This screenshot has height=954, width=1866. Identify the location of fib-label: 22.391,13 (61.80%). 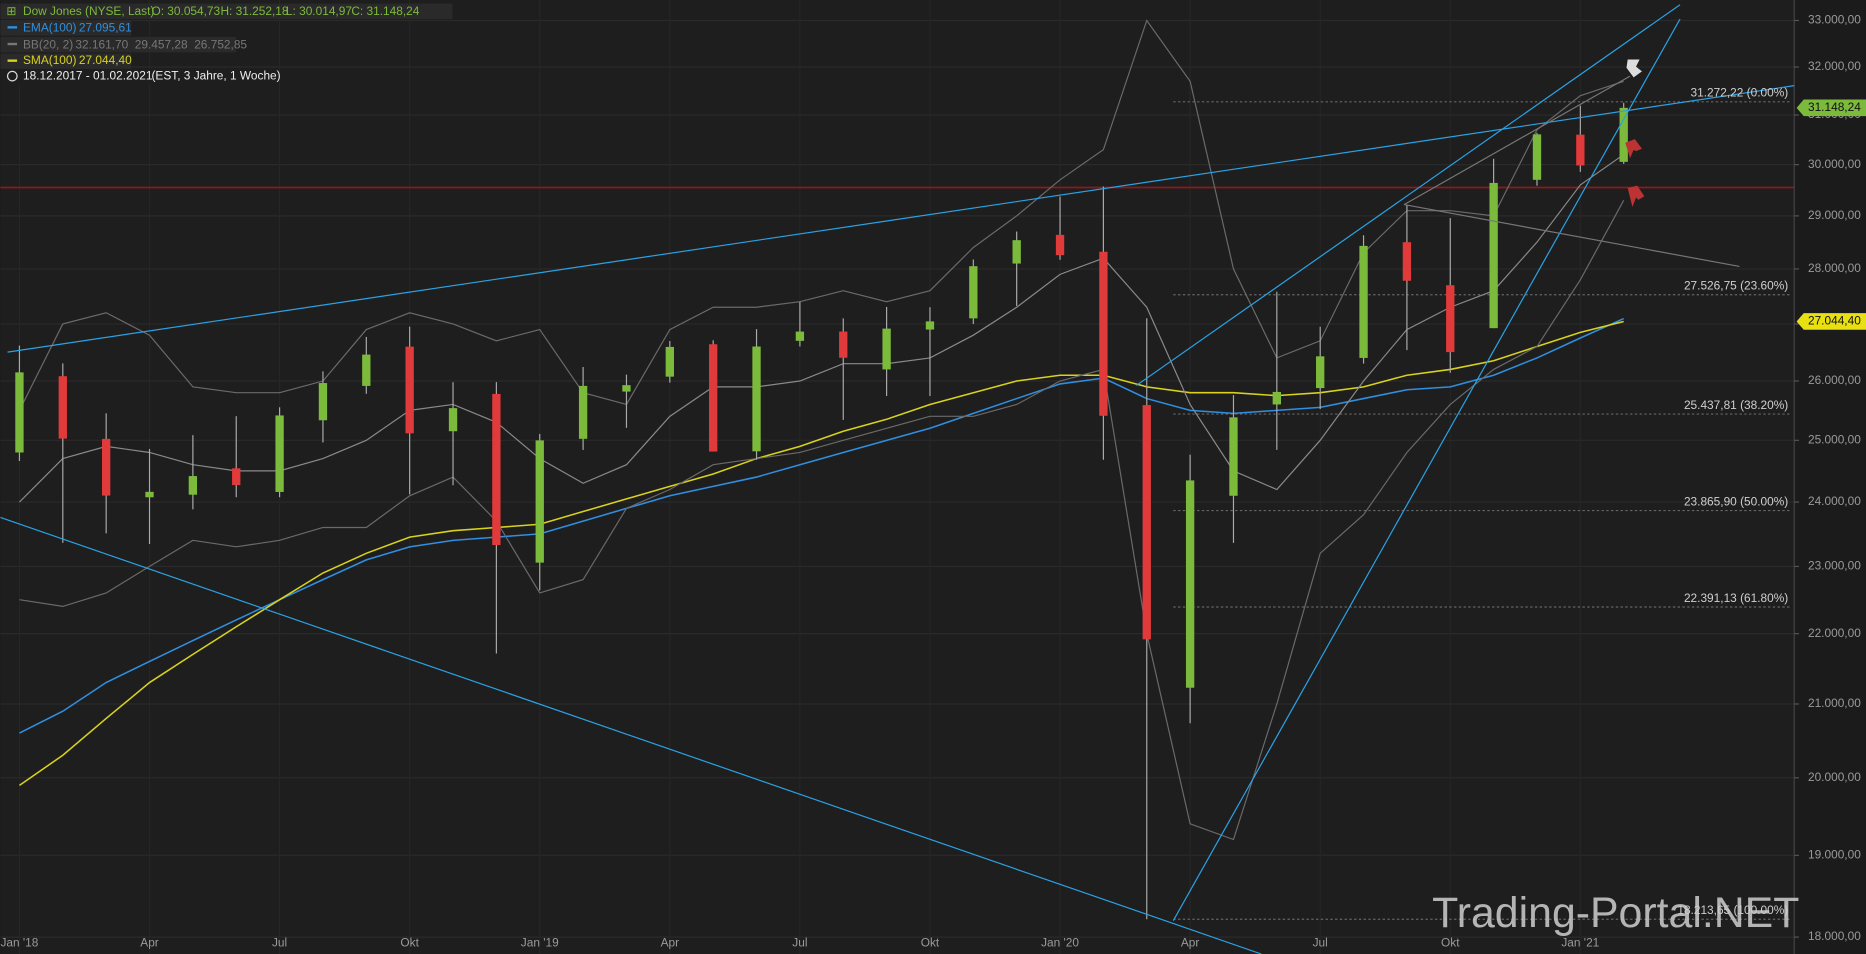
(1736, 598).